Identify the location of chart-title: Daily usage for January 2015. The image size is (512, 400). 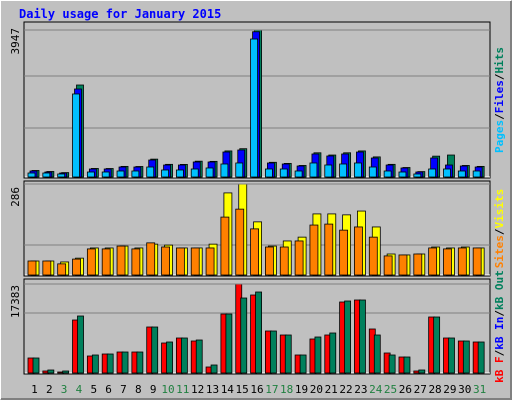
(120, 14).